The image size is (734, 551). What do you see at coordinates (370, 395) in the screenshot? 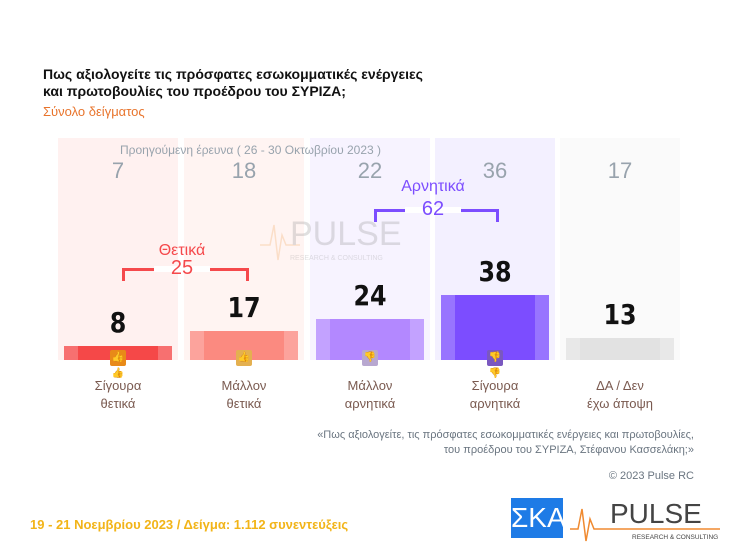
I see `category-label: Μάλλον αρνητικά` at bounding box center [370, 395].